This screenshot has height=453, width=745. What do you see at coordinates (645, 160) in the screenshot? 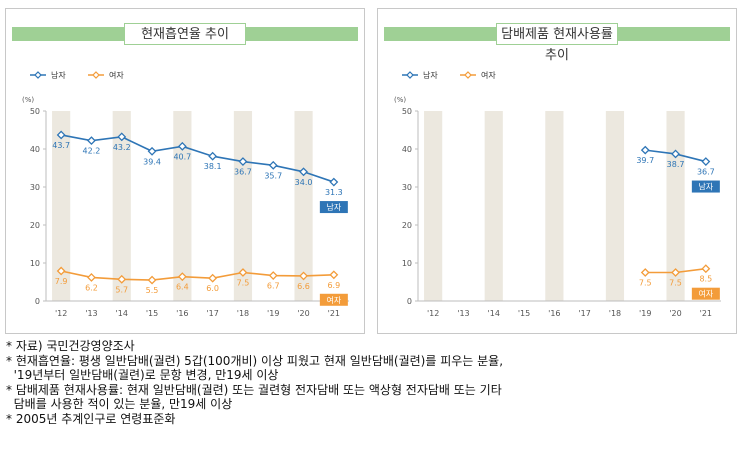
I see `data-label: 39.7` at bounding box center [645, 160].